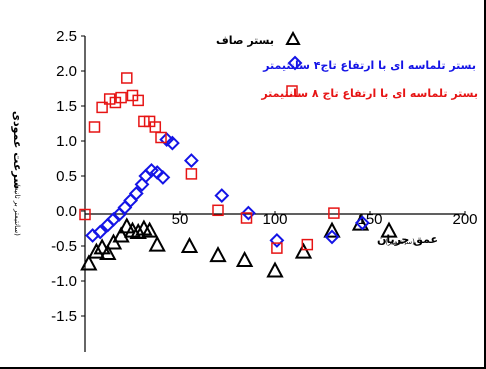 Image resolution: width=486 pixels, height=369 pixels. What do you see at coordinates (274, 219) in the screenshot?
I see `x-tick-label: 100` at bounding box center [274, 219].